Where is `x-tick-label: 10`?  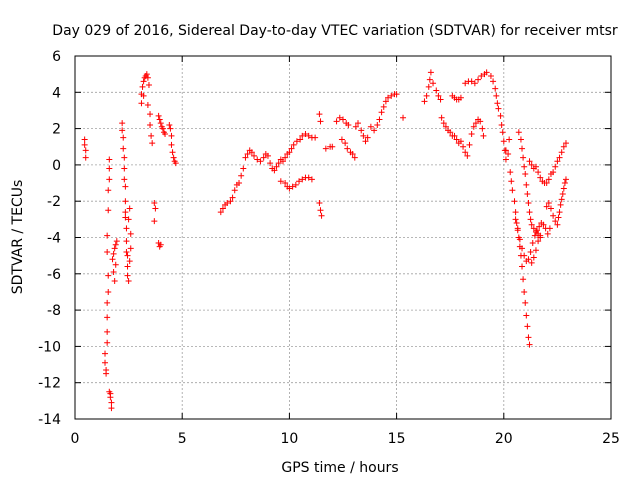 x-tick-label: 10 is located at coordinates (289, 439).